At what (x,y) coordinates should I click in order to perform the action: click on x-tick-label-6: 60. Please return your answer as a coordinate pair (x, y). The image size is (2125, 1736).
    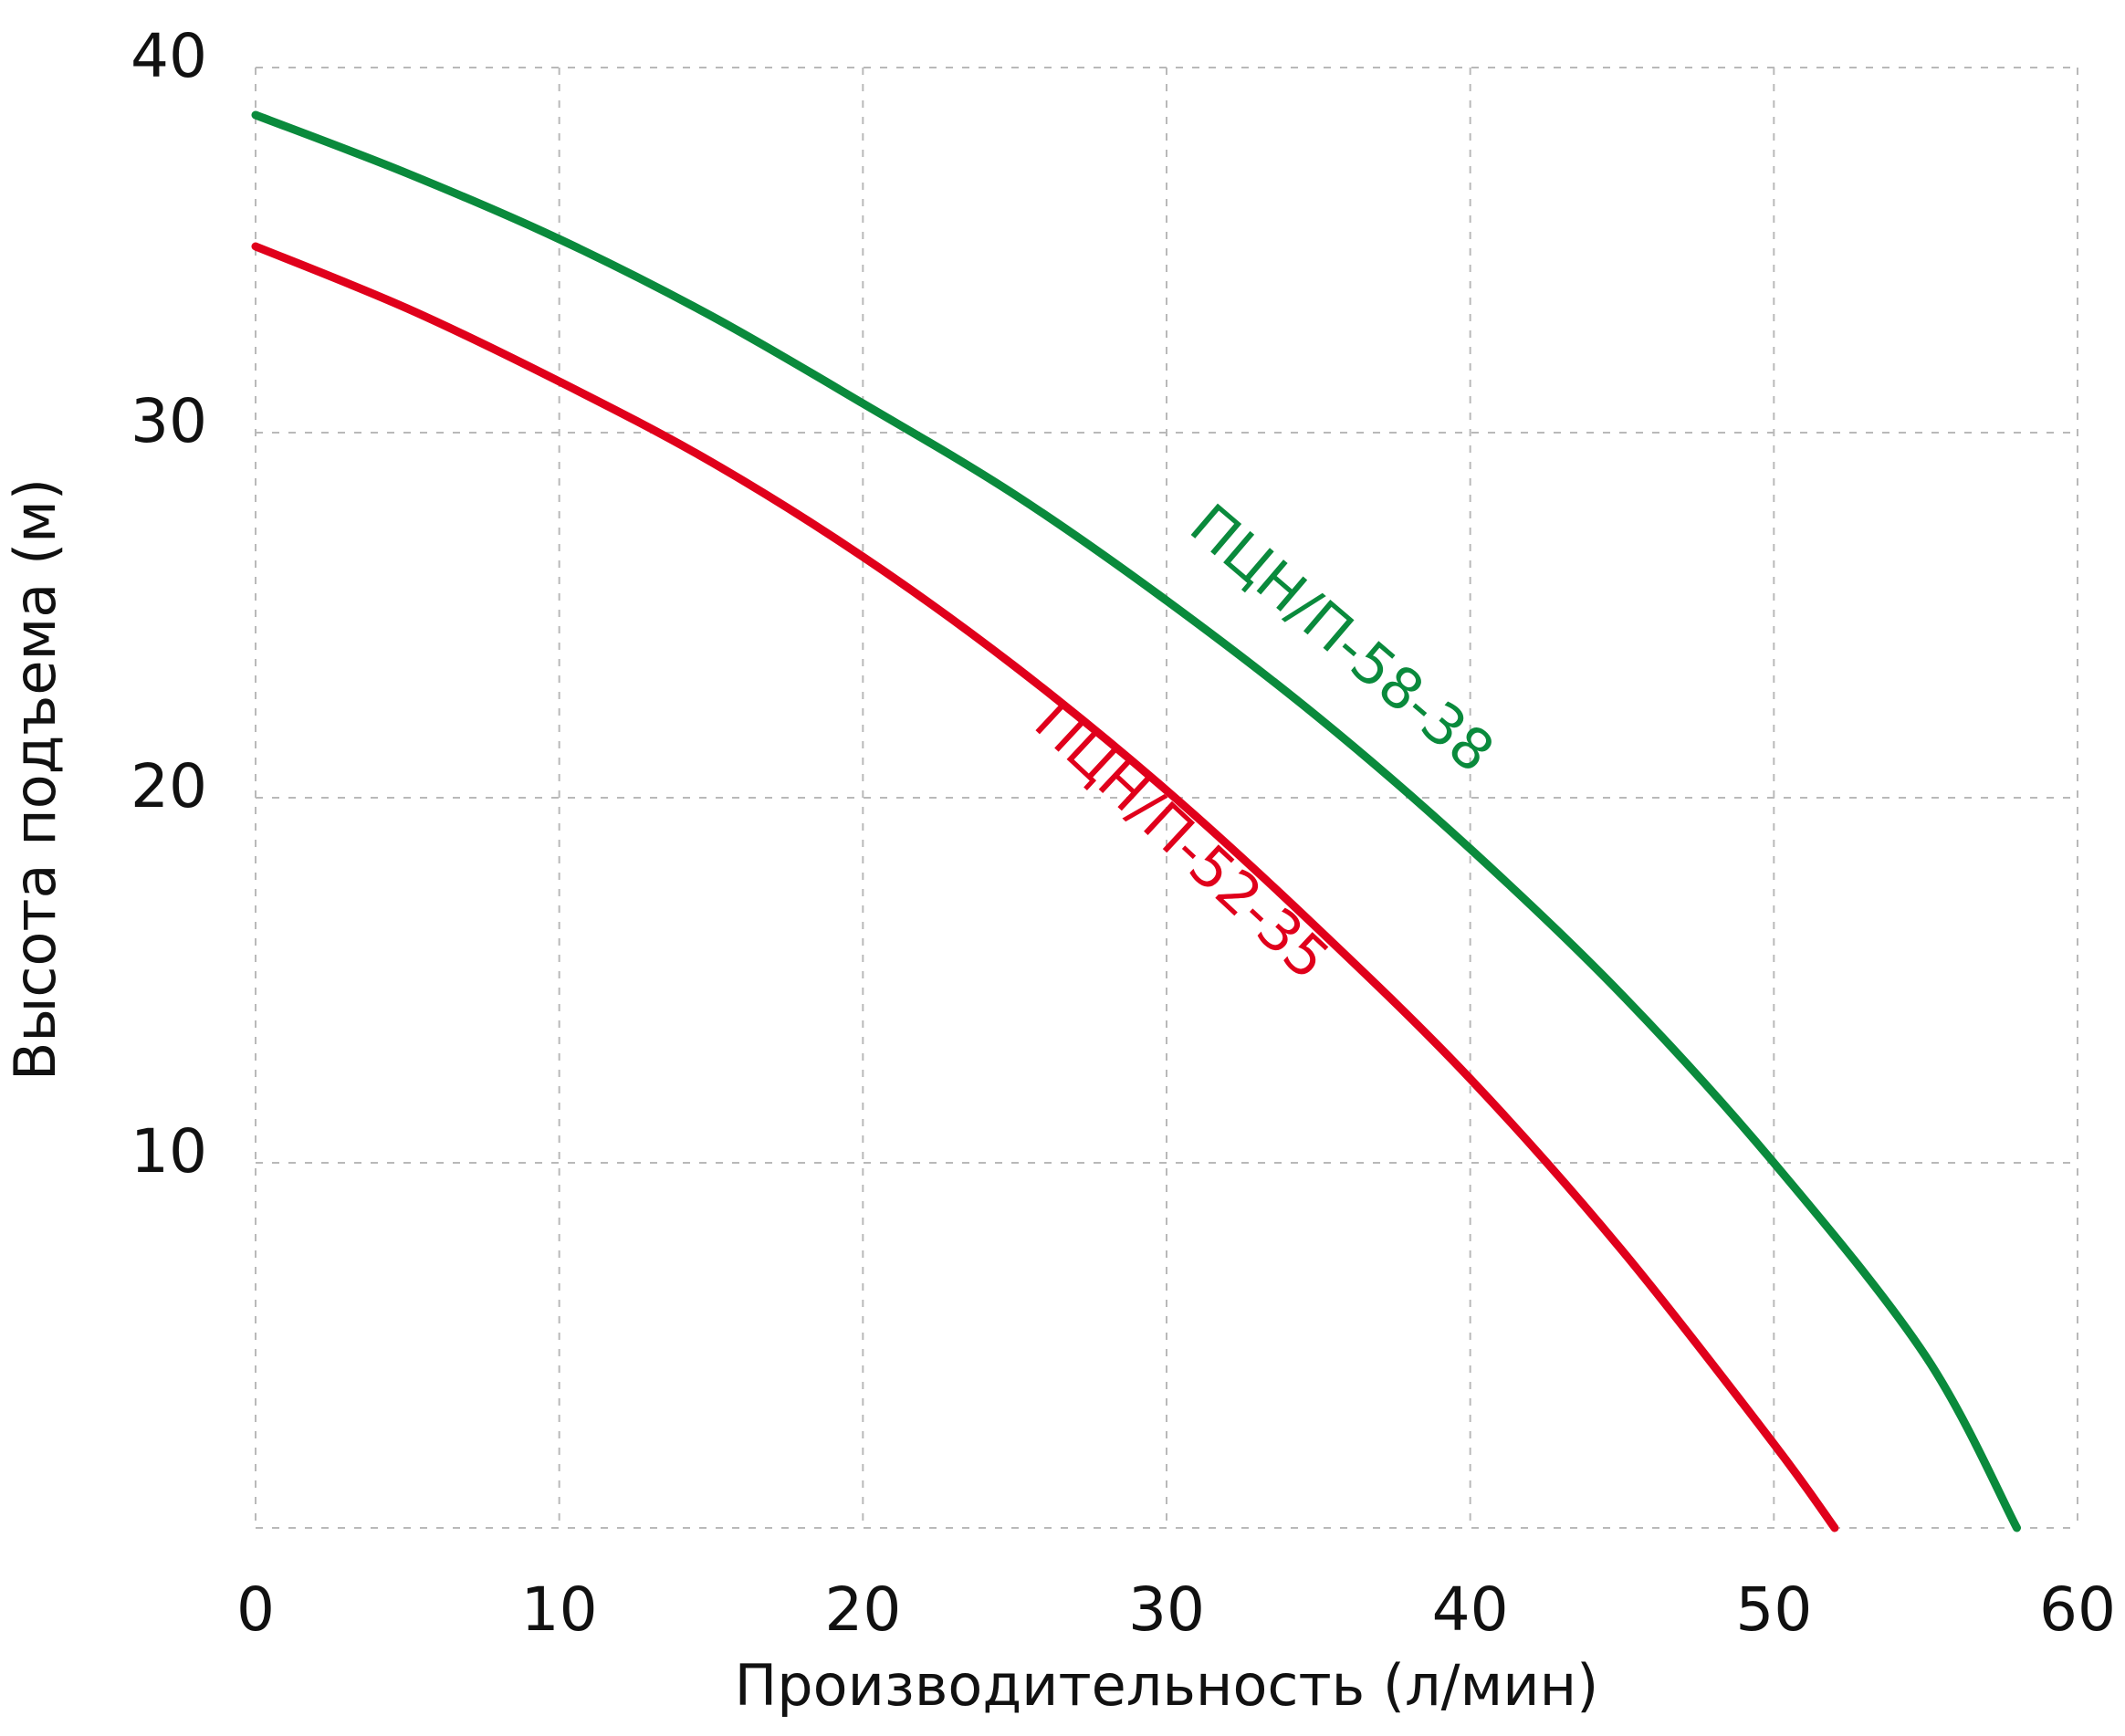
    Looking at the image, I should click on (2077, 1609).